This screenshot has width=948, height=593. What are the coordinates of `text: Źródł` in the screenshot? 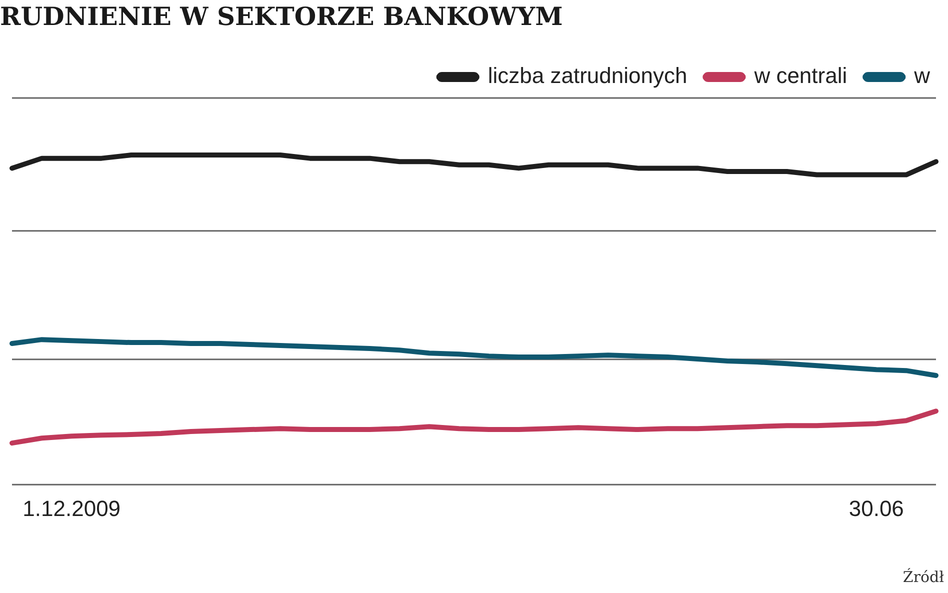 It's located at (923, 577).